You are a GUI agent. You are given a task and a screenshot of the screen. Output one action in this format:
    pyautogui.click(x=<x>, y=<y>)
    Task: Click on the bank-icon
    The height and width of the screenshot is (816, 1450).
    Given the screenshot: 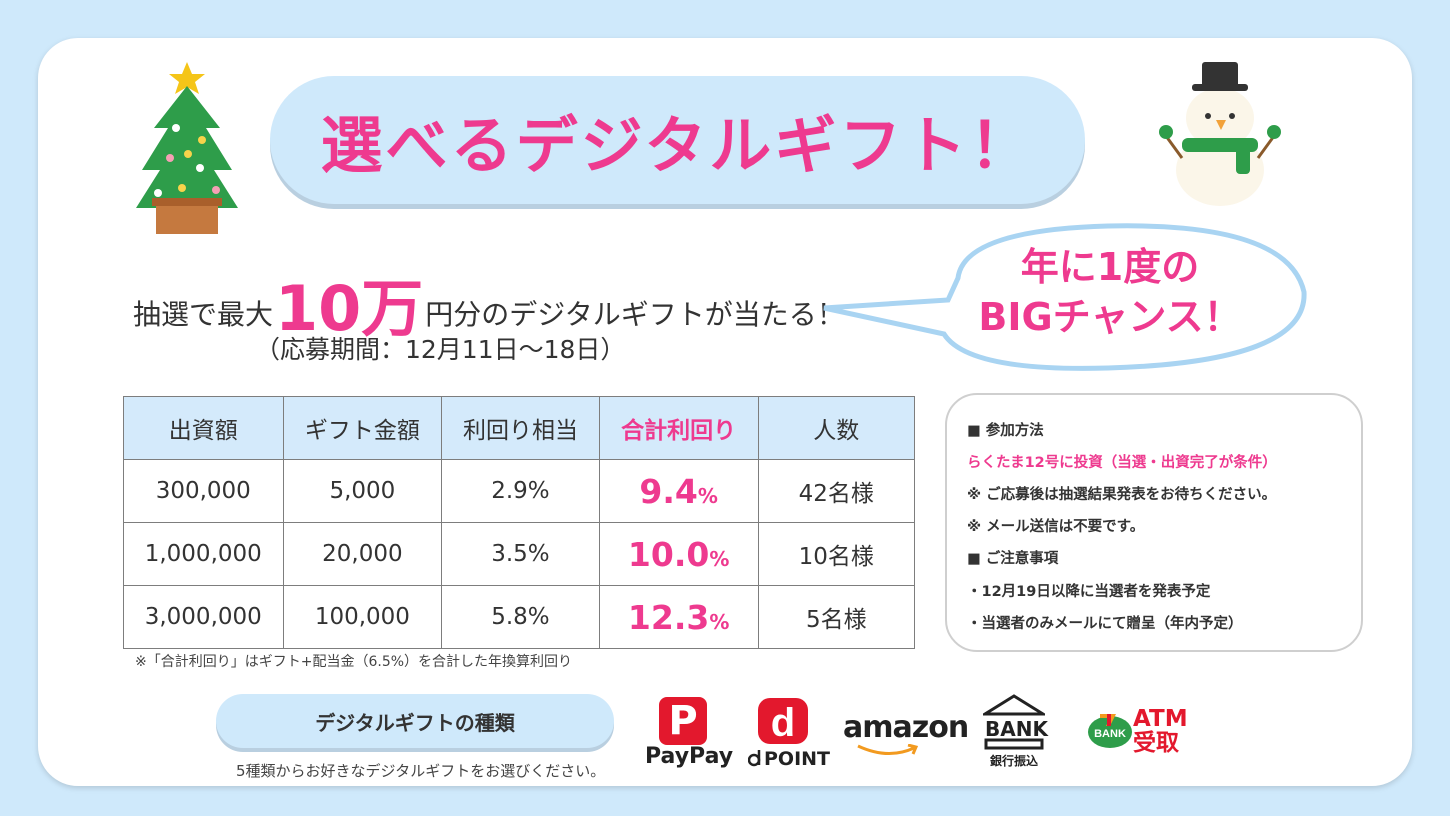 What is the action you would take?
    pyautogui.click(x=1014, y=722)
    